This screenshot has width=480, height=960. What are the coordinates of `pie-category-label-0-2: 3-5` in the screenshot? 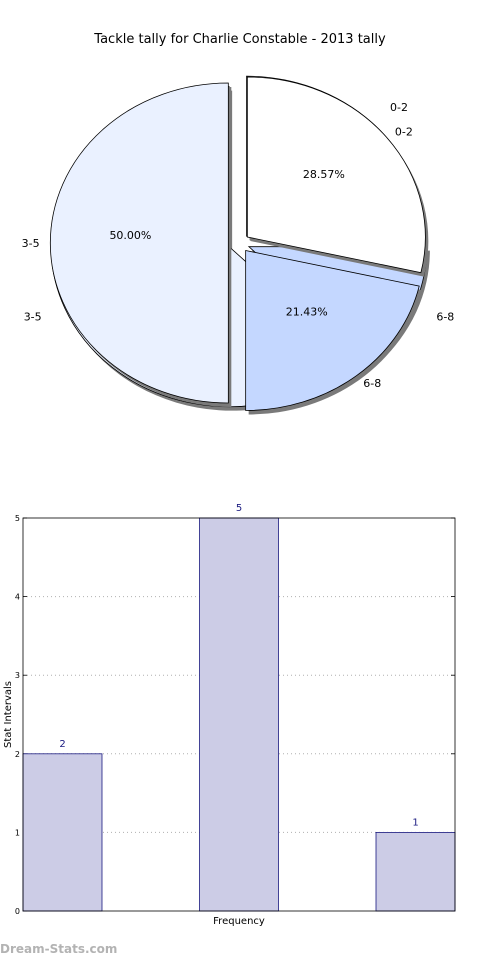 It's located at (33, 316).